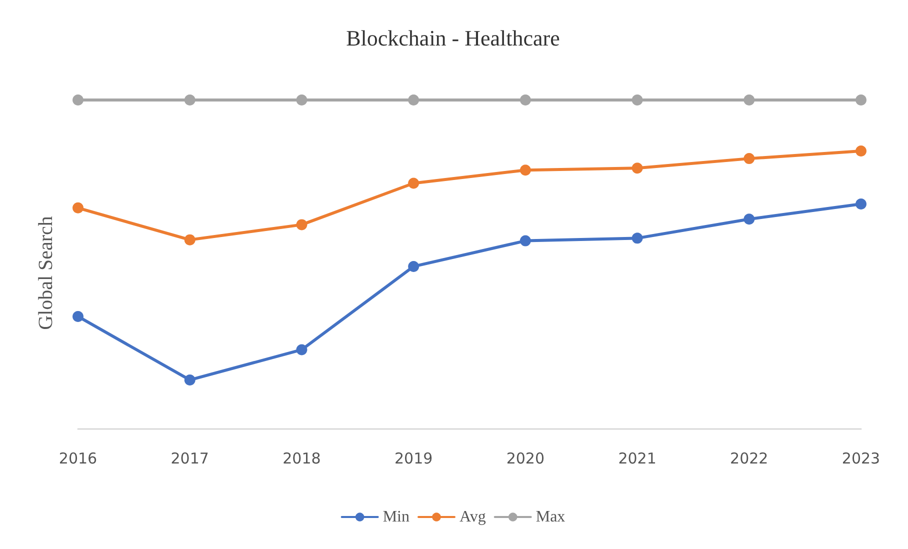 The height and width of the screenshot is (549, 908). What do you see at coordinates (189, 459) in the screenshot?
I see `x-tick-label: 2017` at bounding box center [189, 459].